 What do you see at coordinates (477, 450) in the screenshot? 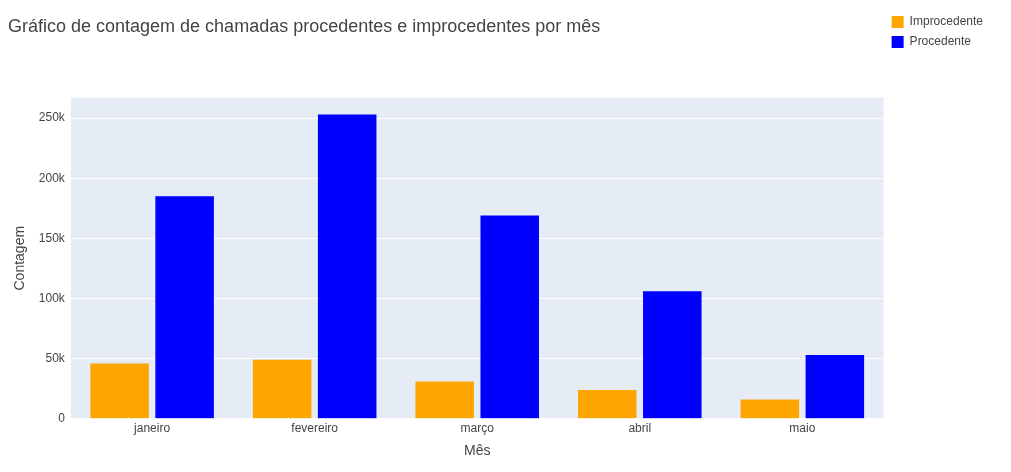
I see `x-axis-title: Mês` at bounding box center [477, 450].